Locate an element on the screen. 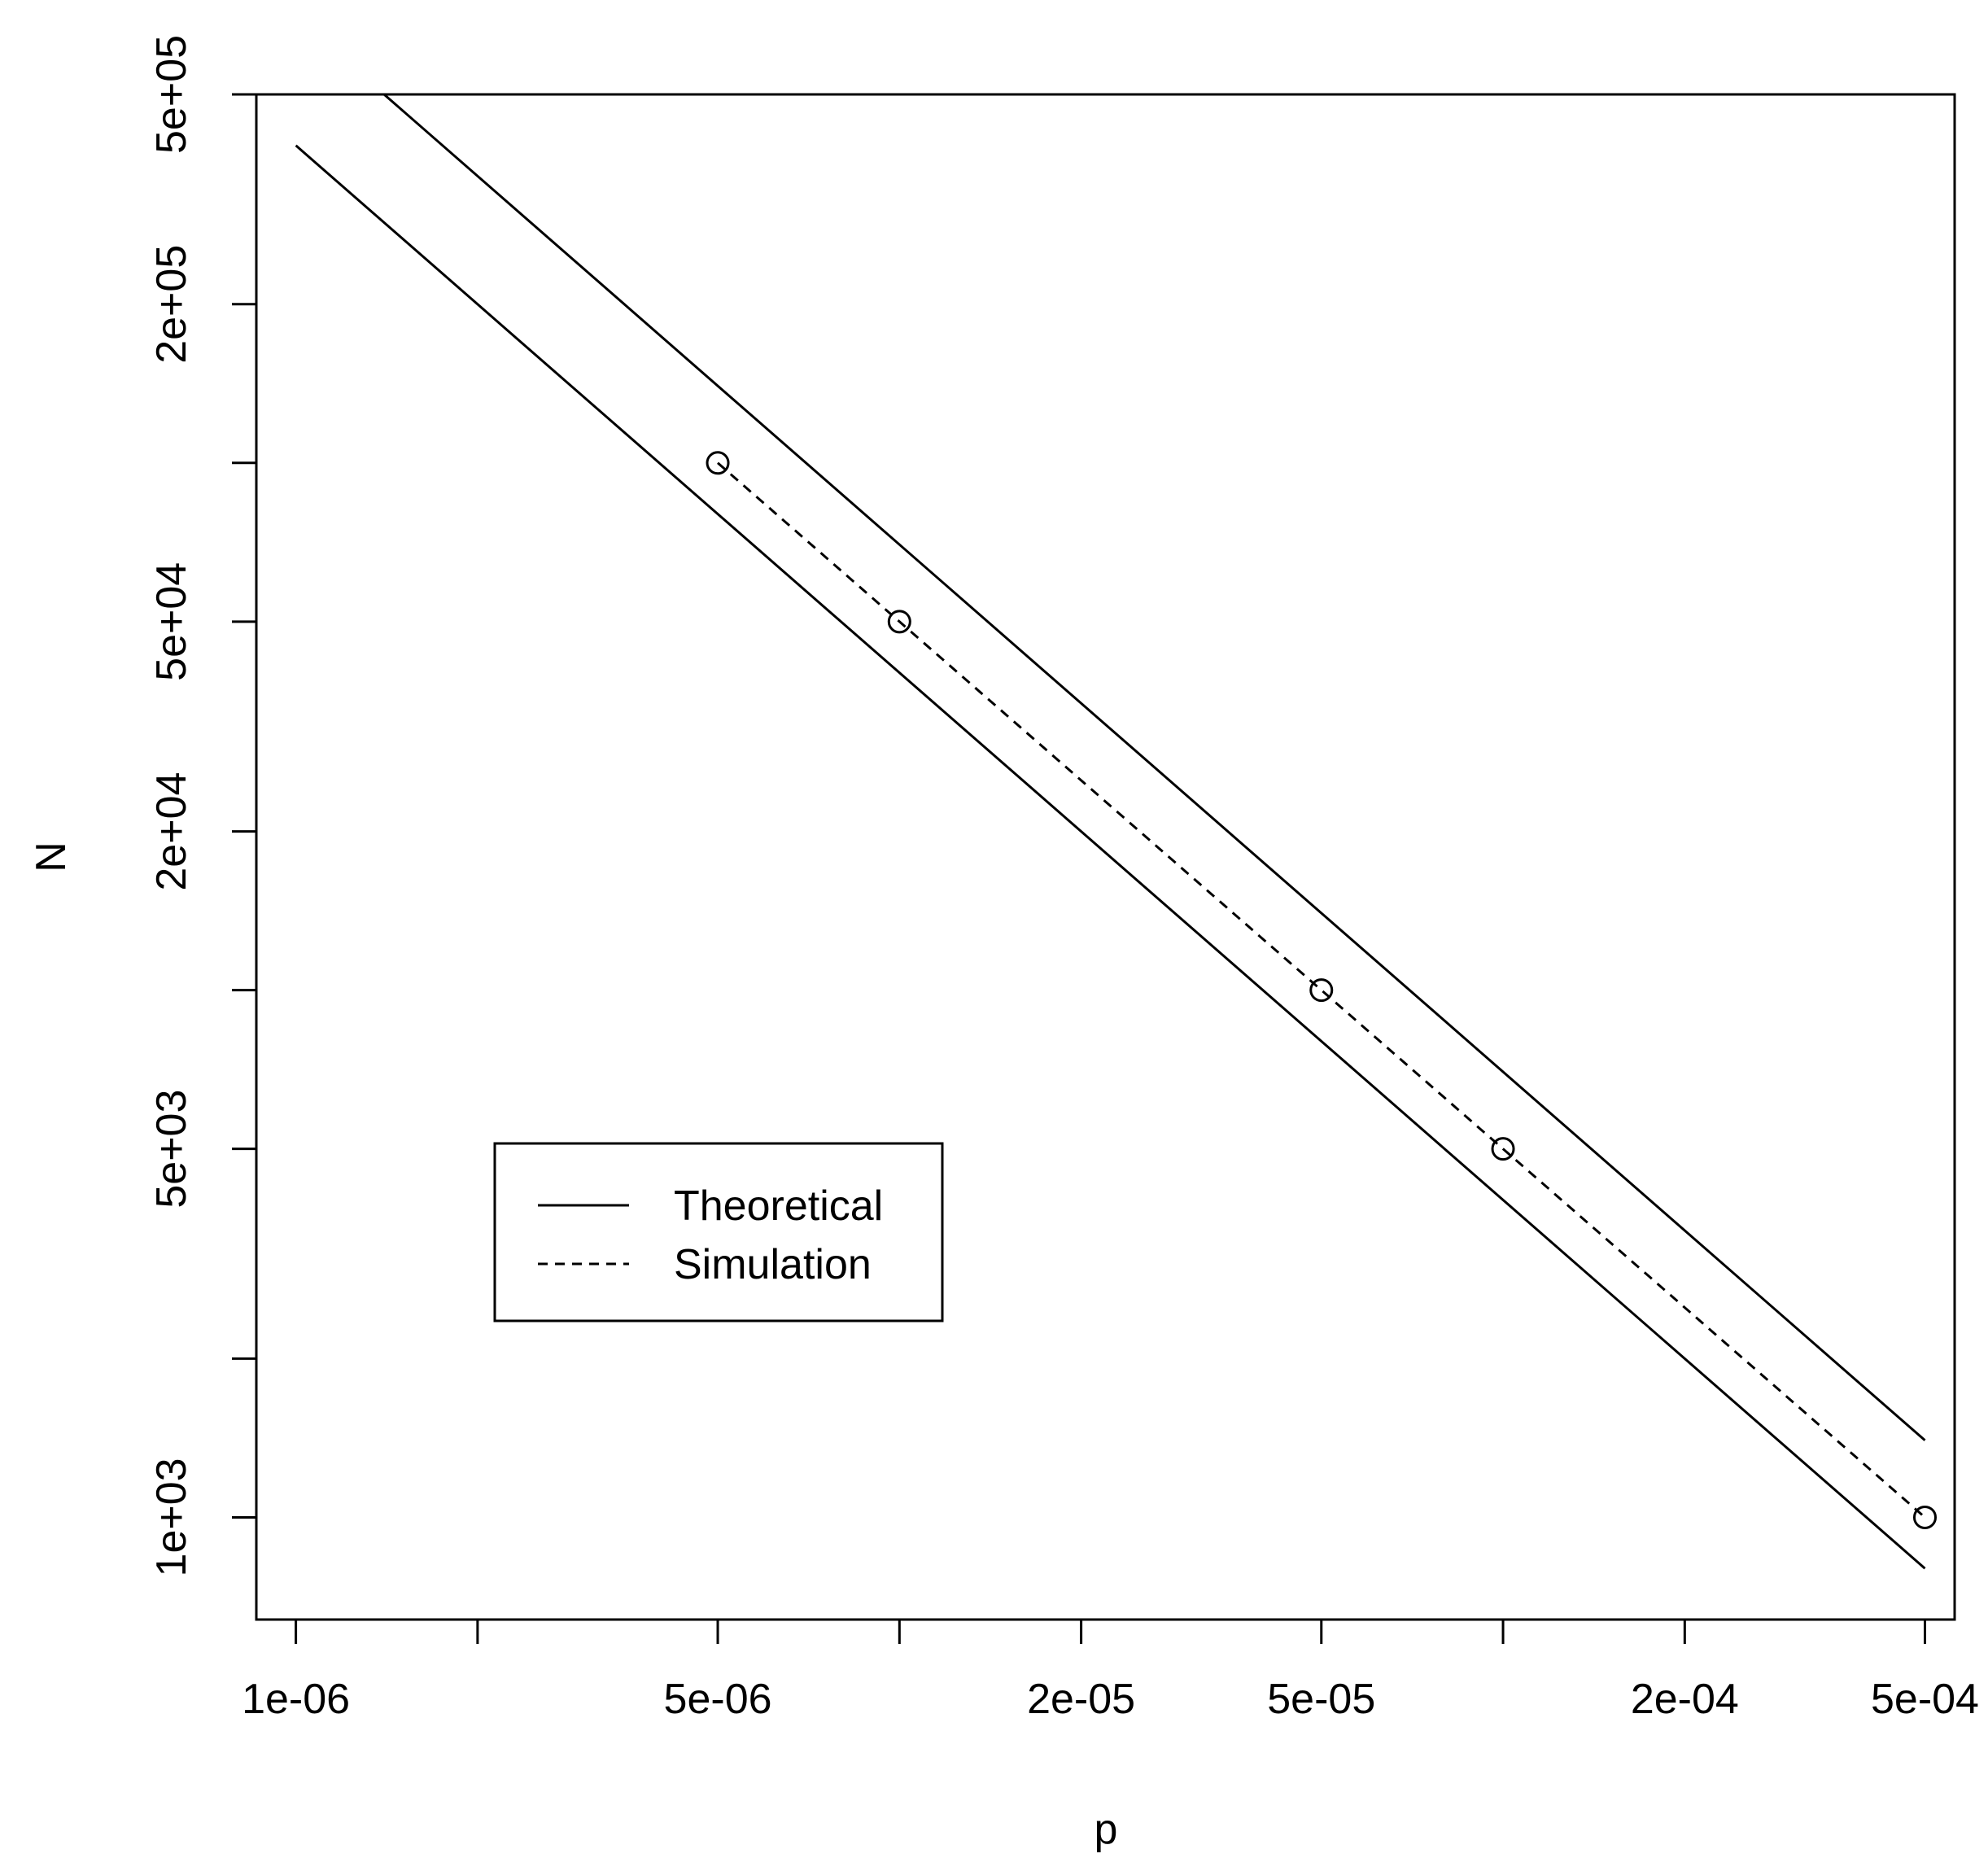 The width and height of the screenshot is (1988, 1858). x-tick-label: 1e-06 is located at coordinates (296, 1699).